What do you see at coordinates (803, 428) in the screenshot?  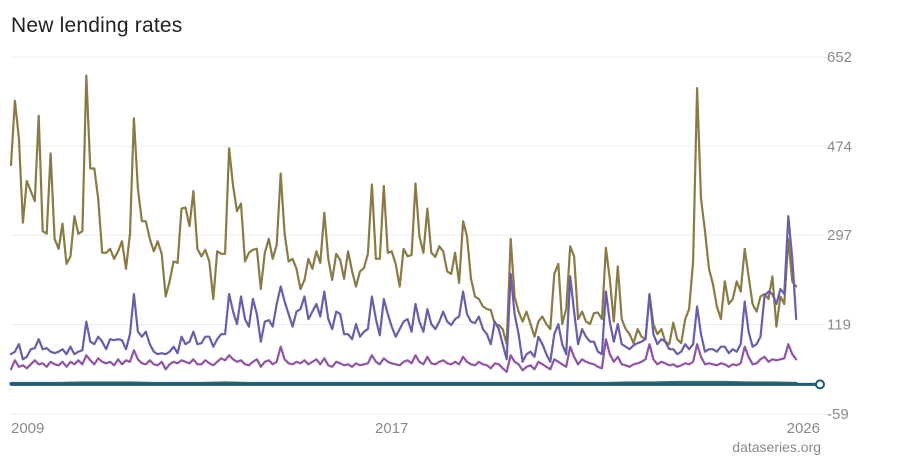 I see `x-tick-label: 2026` at bounding box center [803, 428].